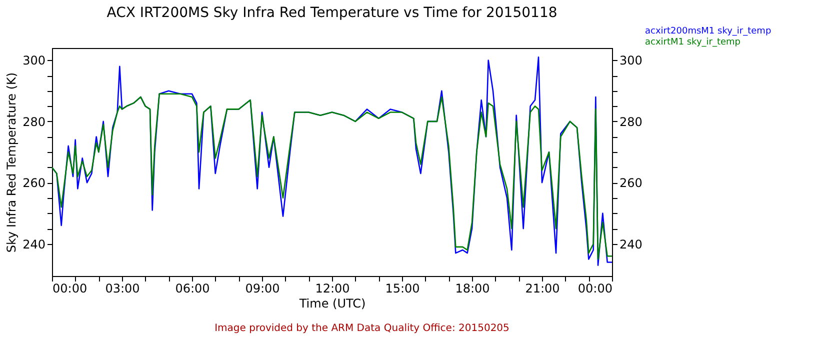 This screenshot has height=350, width=840. Describe the element at coordinates (34, 61) in the screenshot. I see `y-tick-label: 300` at that location.